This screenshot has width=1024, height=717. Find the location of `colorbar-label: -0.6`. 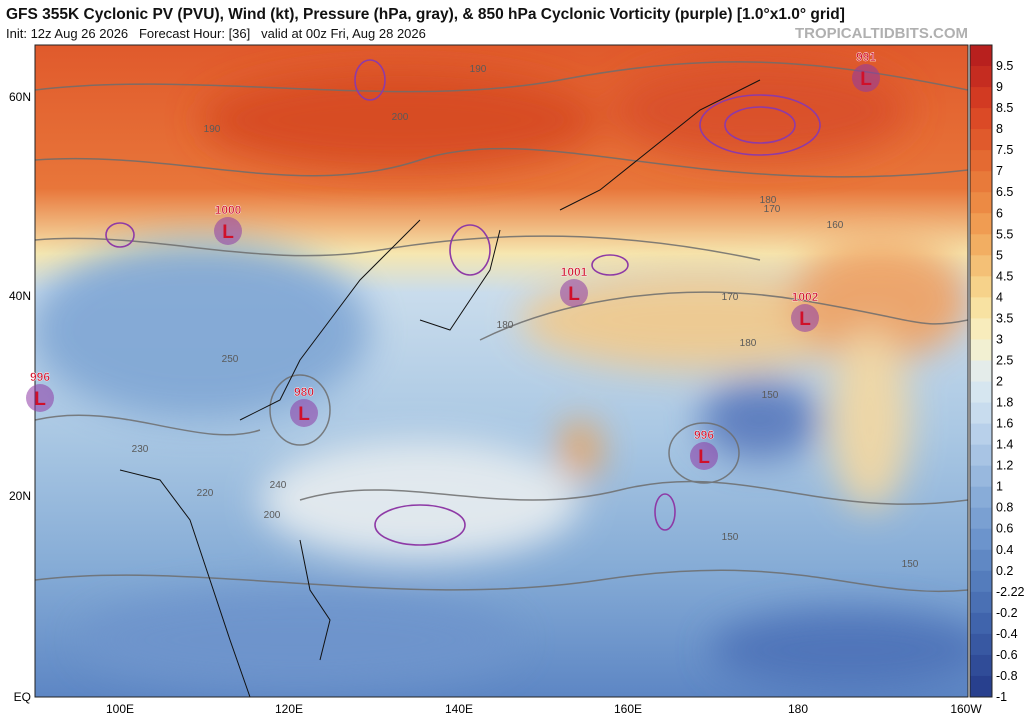

colorbar-label: -0.6 is located at coordinates (1007, 655).